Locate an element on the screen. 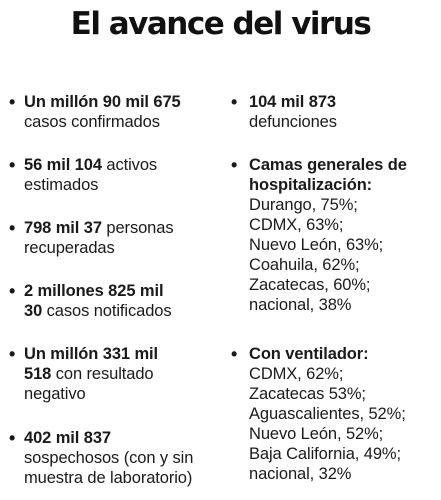  occupancy-entry: Aguascalientes, 52%; is located at coordinates (327, 414).